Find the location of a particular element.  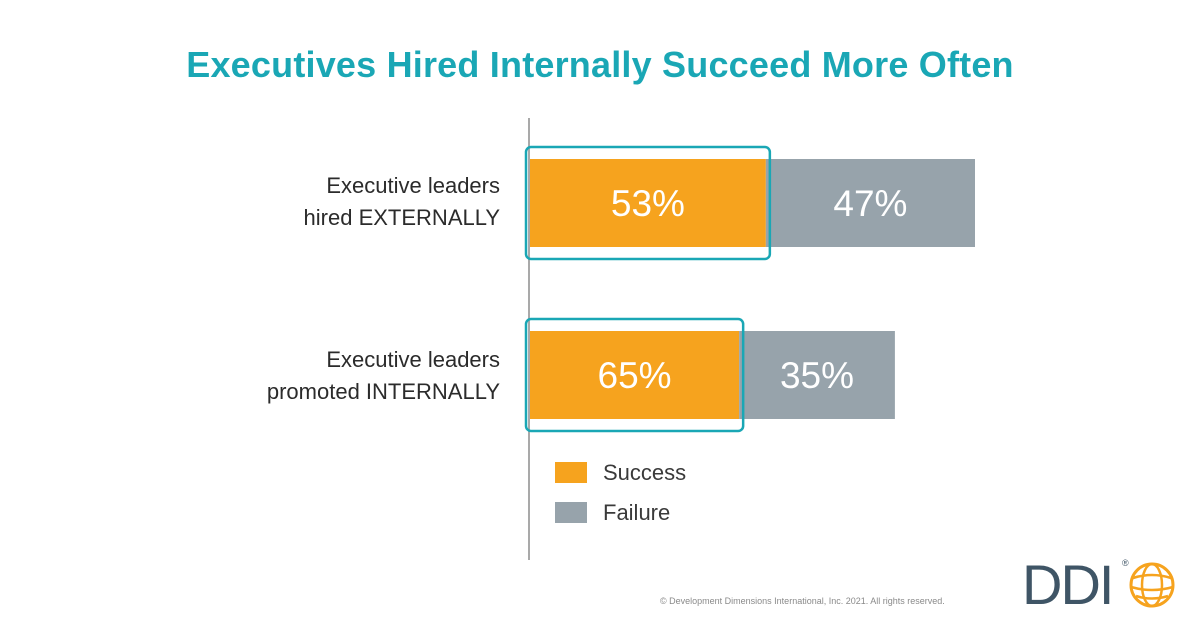

data-label-failure: 35% is located at coordinates (817, 375).